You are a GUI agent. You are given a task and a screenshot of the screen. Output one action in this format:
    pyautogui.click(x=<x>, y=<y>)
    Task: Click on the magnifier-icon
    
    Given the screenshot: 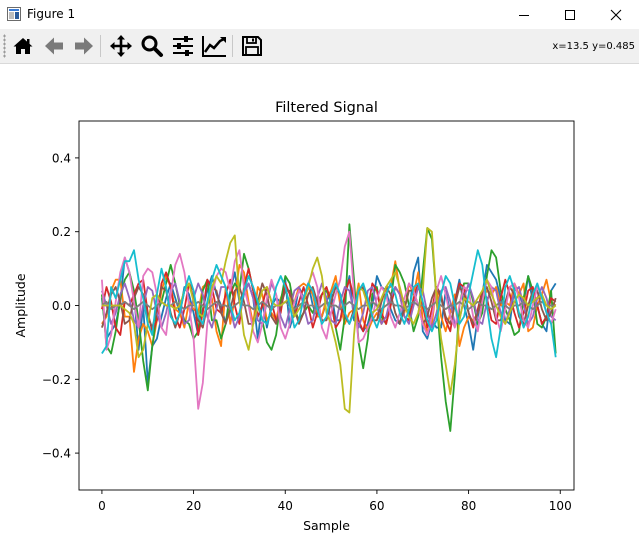 What is the action you would take?
    pyautogui.click(x=152, y=46)
    